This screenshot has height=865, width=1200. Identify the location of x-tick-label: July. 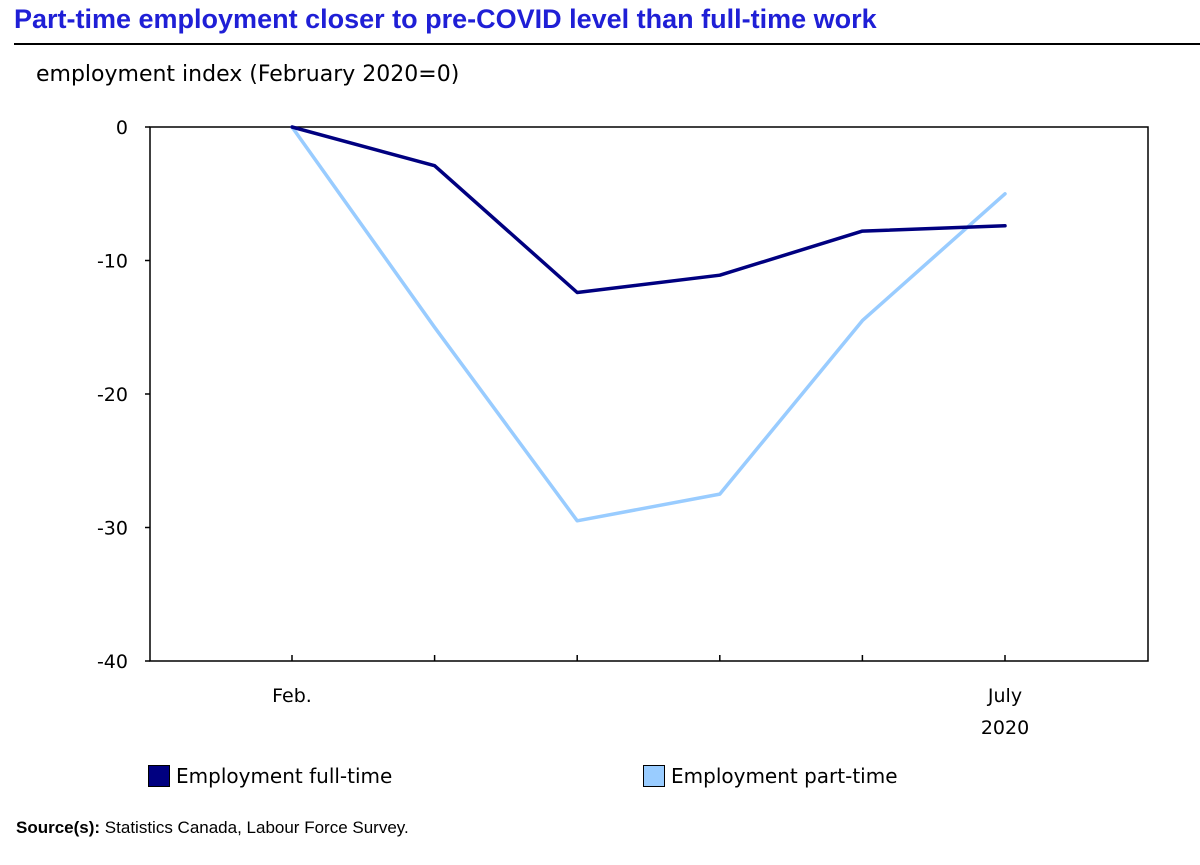
(1004, 696).